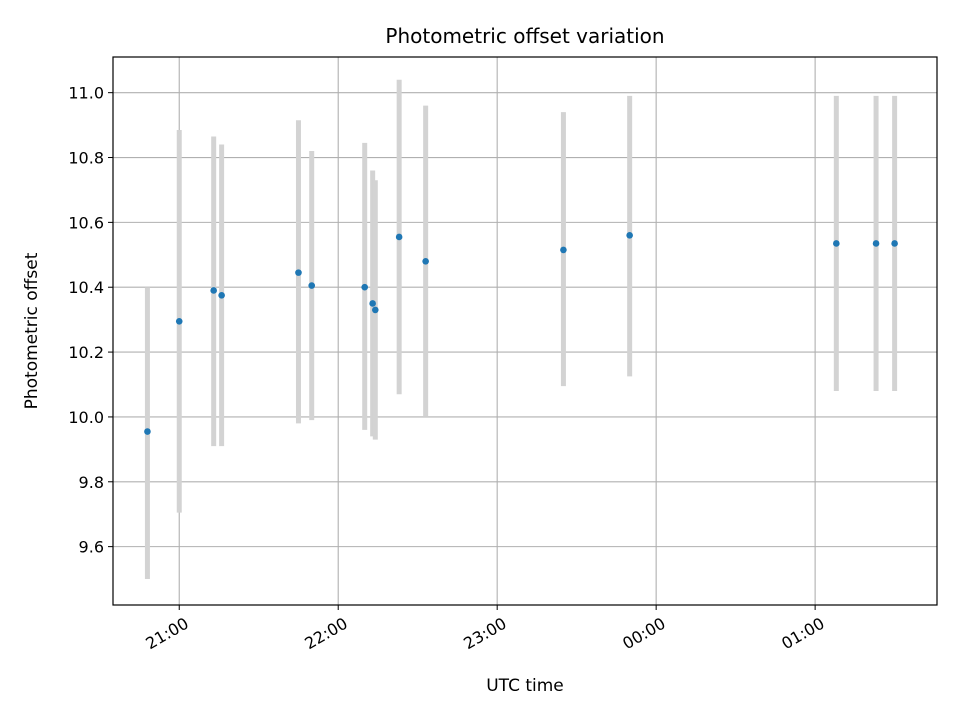 The image size is (960, 720). What do you see at coordinates (525, 686) in the screenshot?
I see `x-axis-label: UTC time` at bounding box center [525, 686].